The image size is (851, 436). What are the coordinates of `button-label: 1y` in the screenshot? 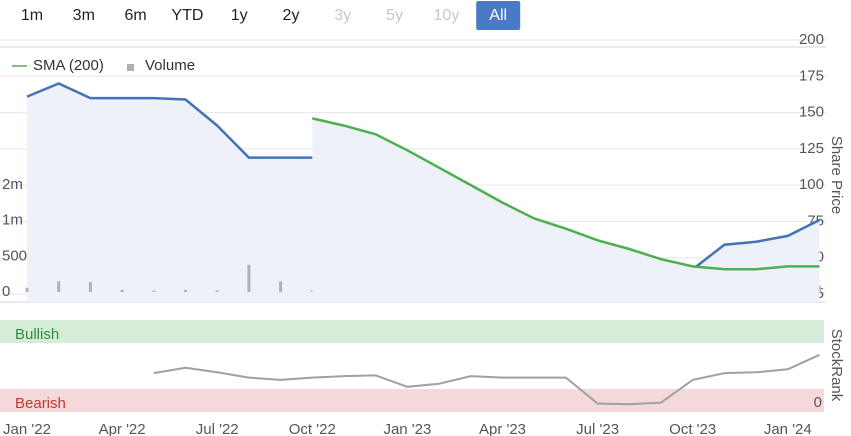 It's located at (239, 15).